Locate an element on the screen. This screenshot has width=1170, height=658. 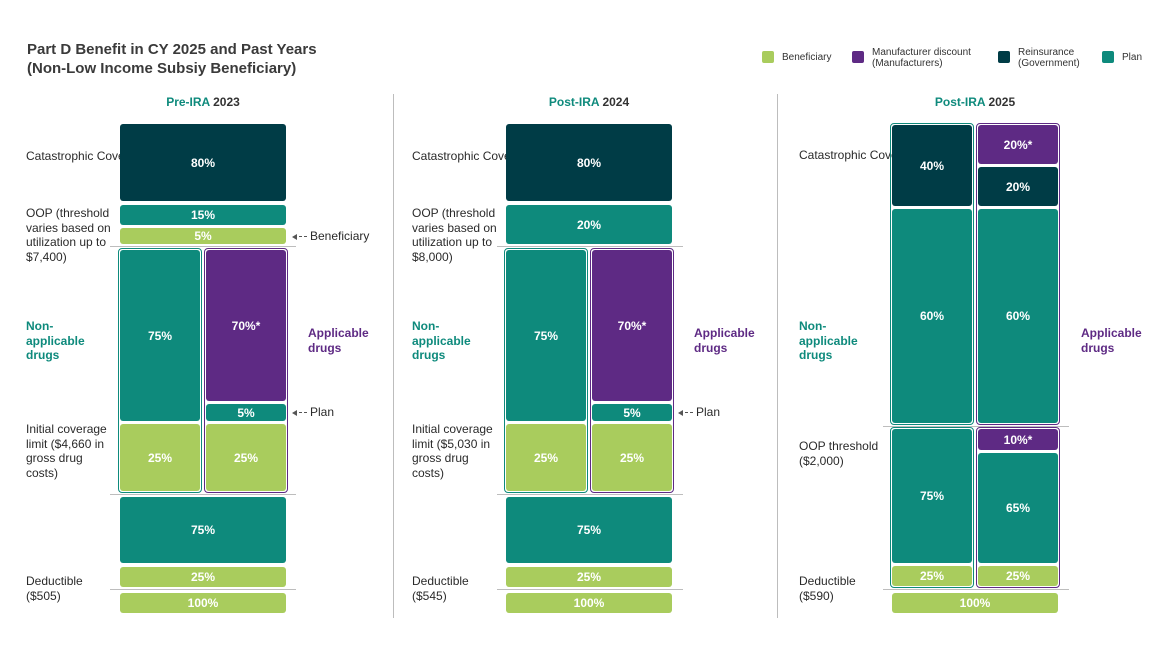
legend-label-manufacturer-line1: Manufacturer discount is located at coordinates (921, 52).